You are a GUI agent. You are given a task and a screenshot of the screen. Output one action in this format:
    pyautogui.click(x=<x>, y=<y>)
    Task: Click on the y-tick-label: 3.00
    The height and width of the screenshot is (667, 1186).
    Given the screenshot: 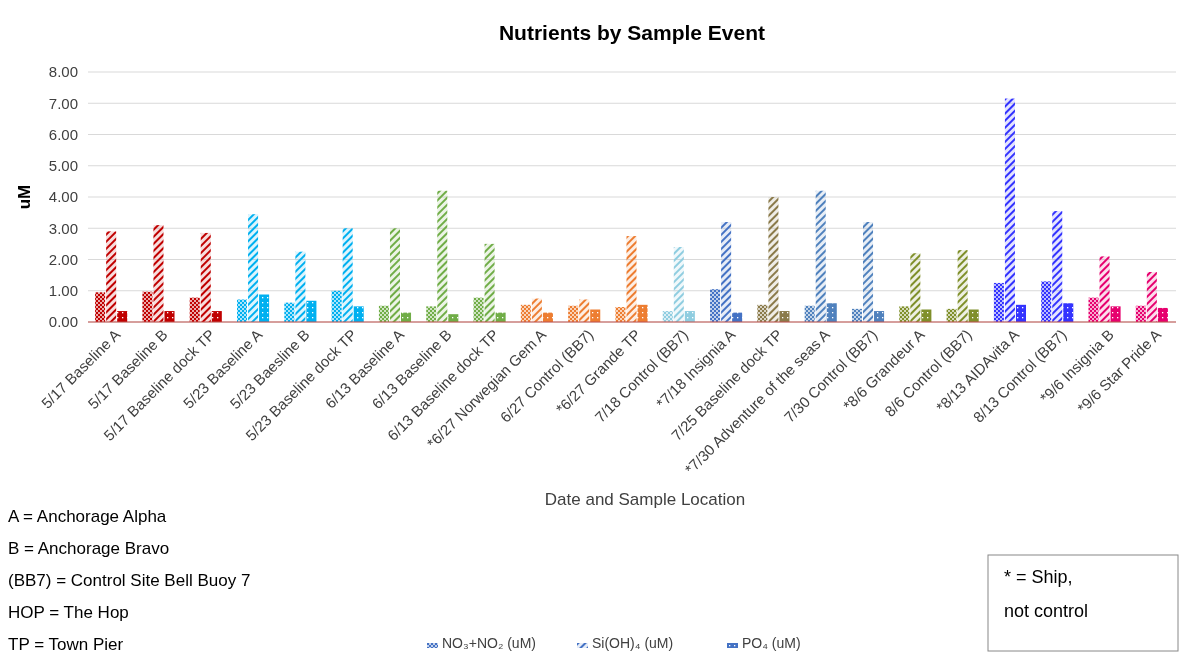 What is the action you would take?
    pyautogui.click(x=63, y=228)
    